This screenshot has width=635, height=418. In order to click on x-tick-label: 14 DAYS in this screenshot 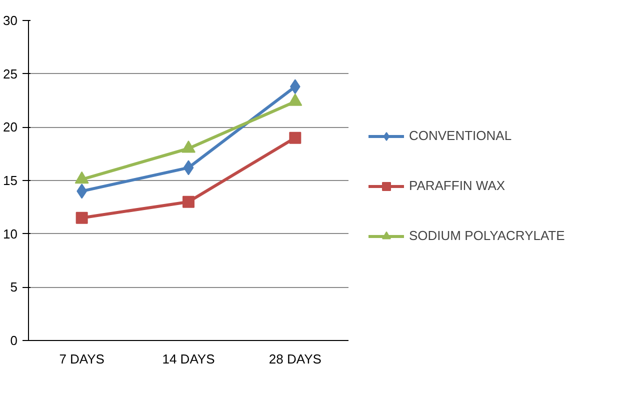, I will do `click(189, 359)`.